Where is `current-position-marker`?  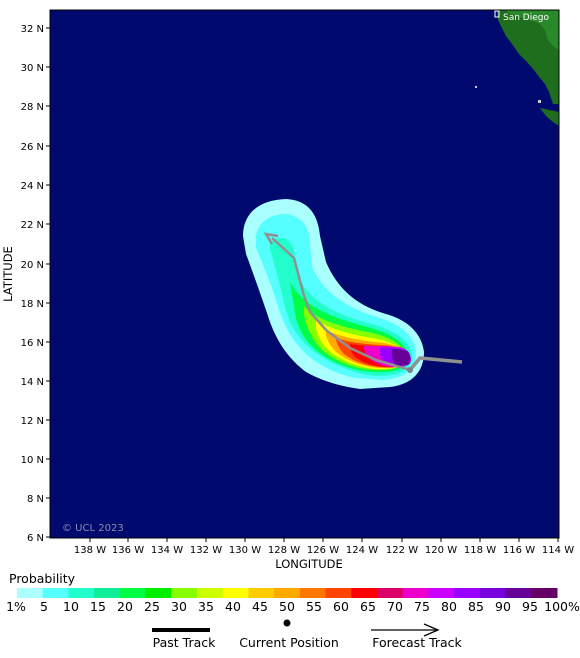
current-position-marker is located at coordinates (410, 370).